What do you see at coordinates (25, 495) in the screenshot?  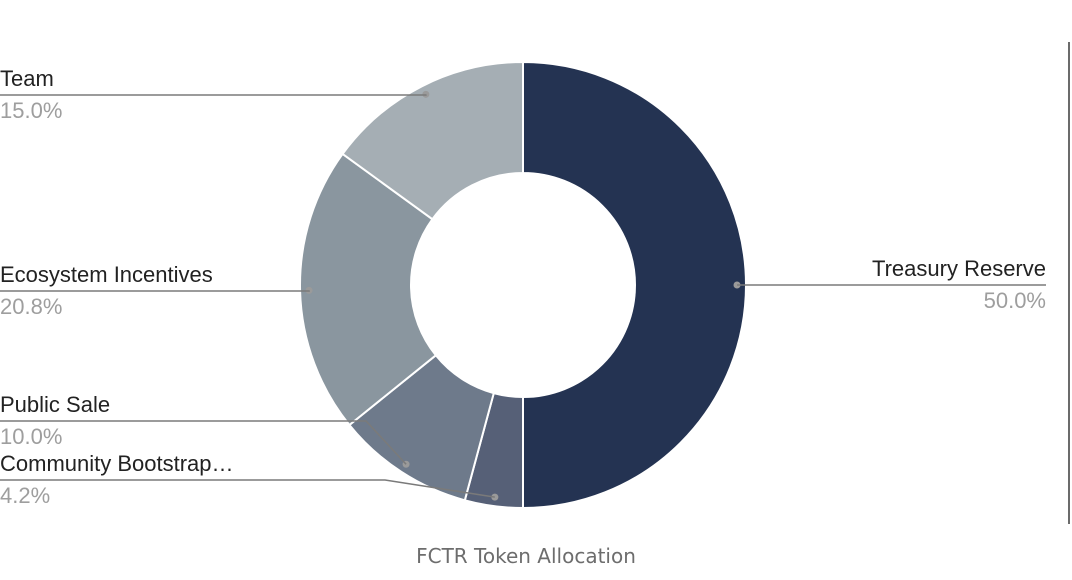 I see `value-community-bootstrap: 4.2%` at bounding box center [25, 495].